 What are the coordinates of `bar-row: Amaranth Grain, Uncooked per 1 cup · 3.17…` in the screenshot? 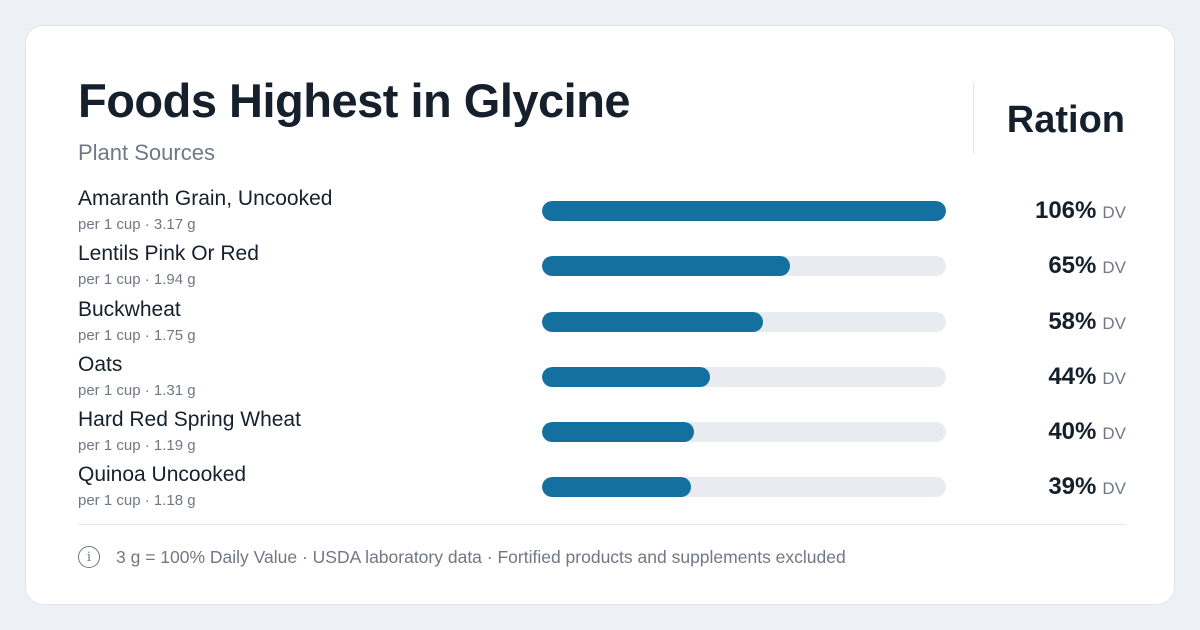 It's located at (602, 213).